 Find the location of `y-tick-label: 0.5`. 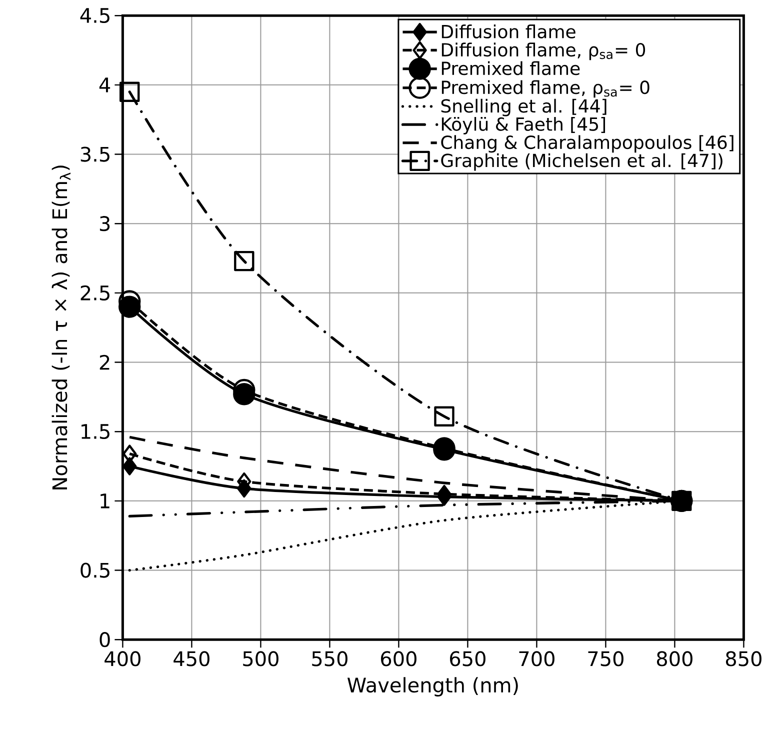

y-tick-label: 0.5 is located at coordinates (95, 570).